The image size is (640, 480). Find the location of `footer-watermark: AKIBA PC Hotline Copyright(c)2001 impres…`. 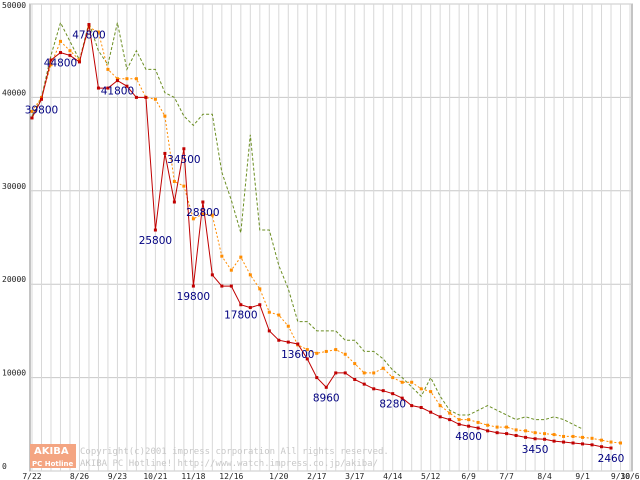

footer-watermark: AKIBA PC Hotline Copyright(c)2001 impres… is located at coordinates (209, 456).